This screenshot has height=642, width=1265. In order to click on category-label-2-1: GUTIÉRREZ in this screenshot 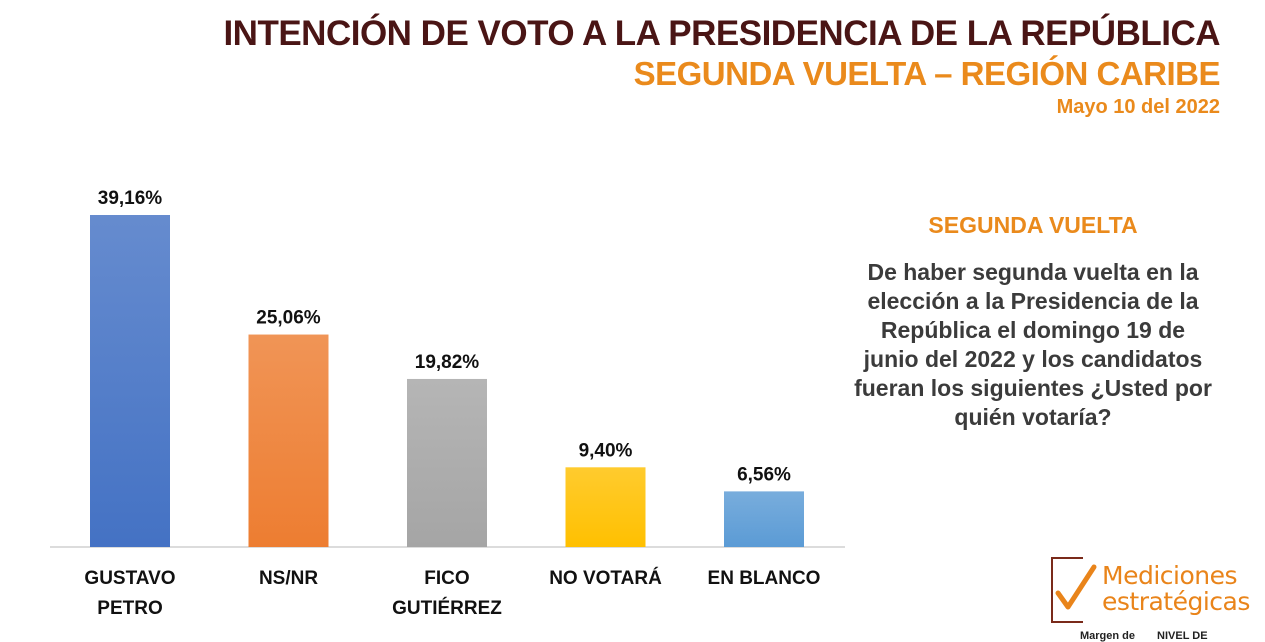, I will do `click(447, 608)`.